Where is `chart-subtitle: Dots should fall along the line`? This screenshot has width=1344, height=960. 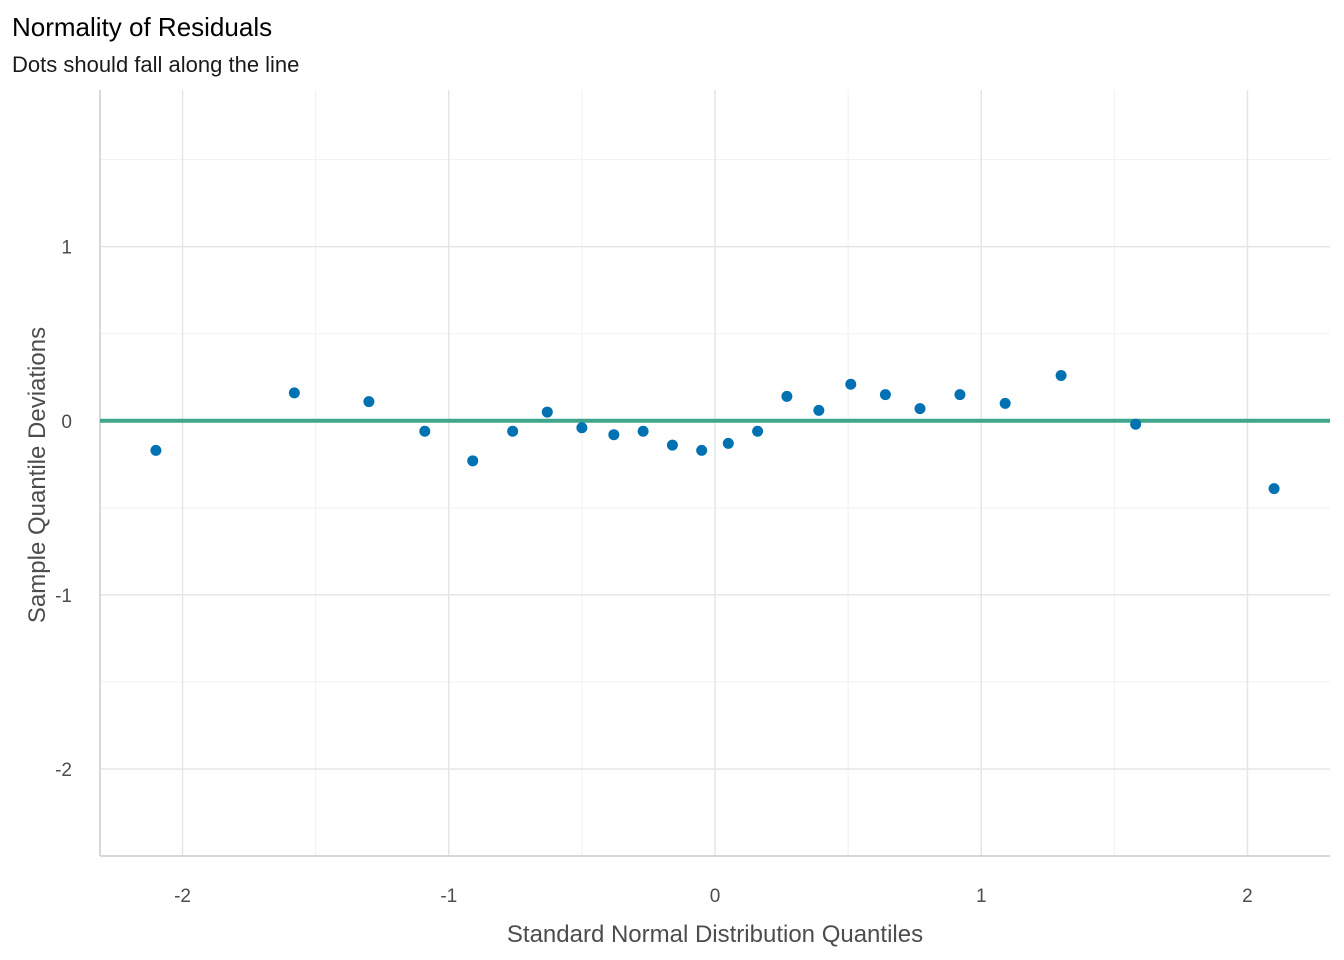
chart-subtitle: Dots should fall along the line is located at coordinates (155, 64).